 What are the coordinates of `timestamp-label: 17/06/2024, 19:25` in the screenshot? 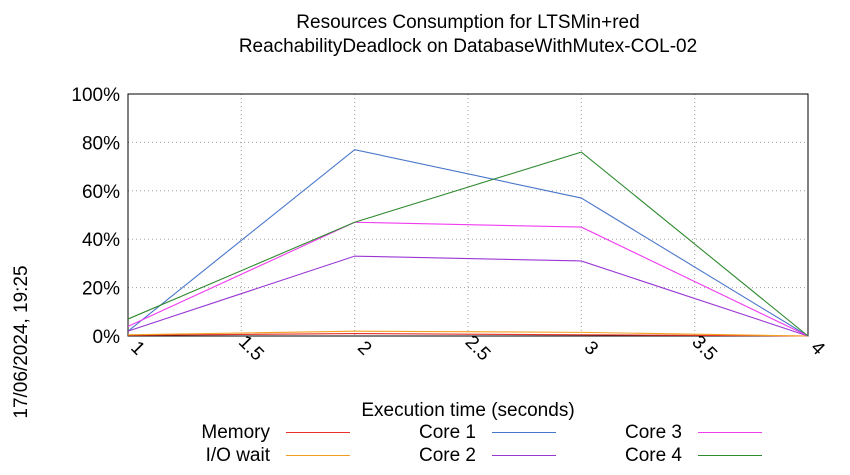 It's located at (21, 342).